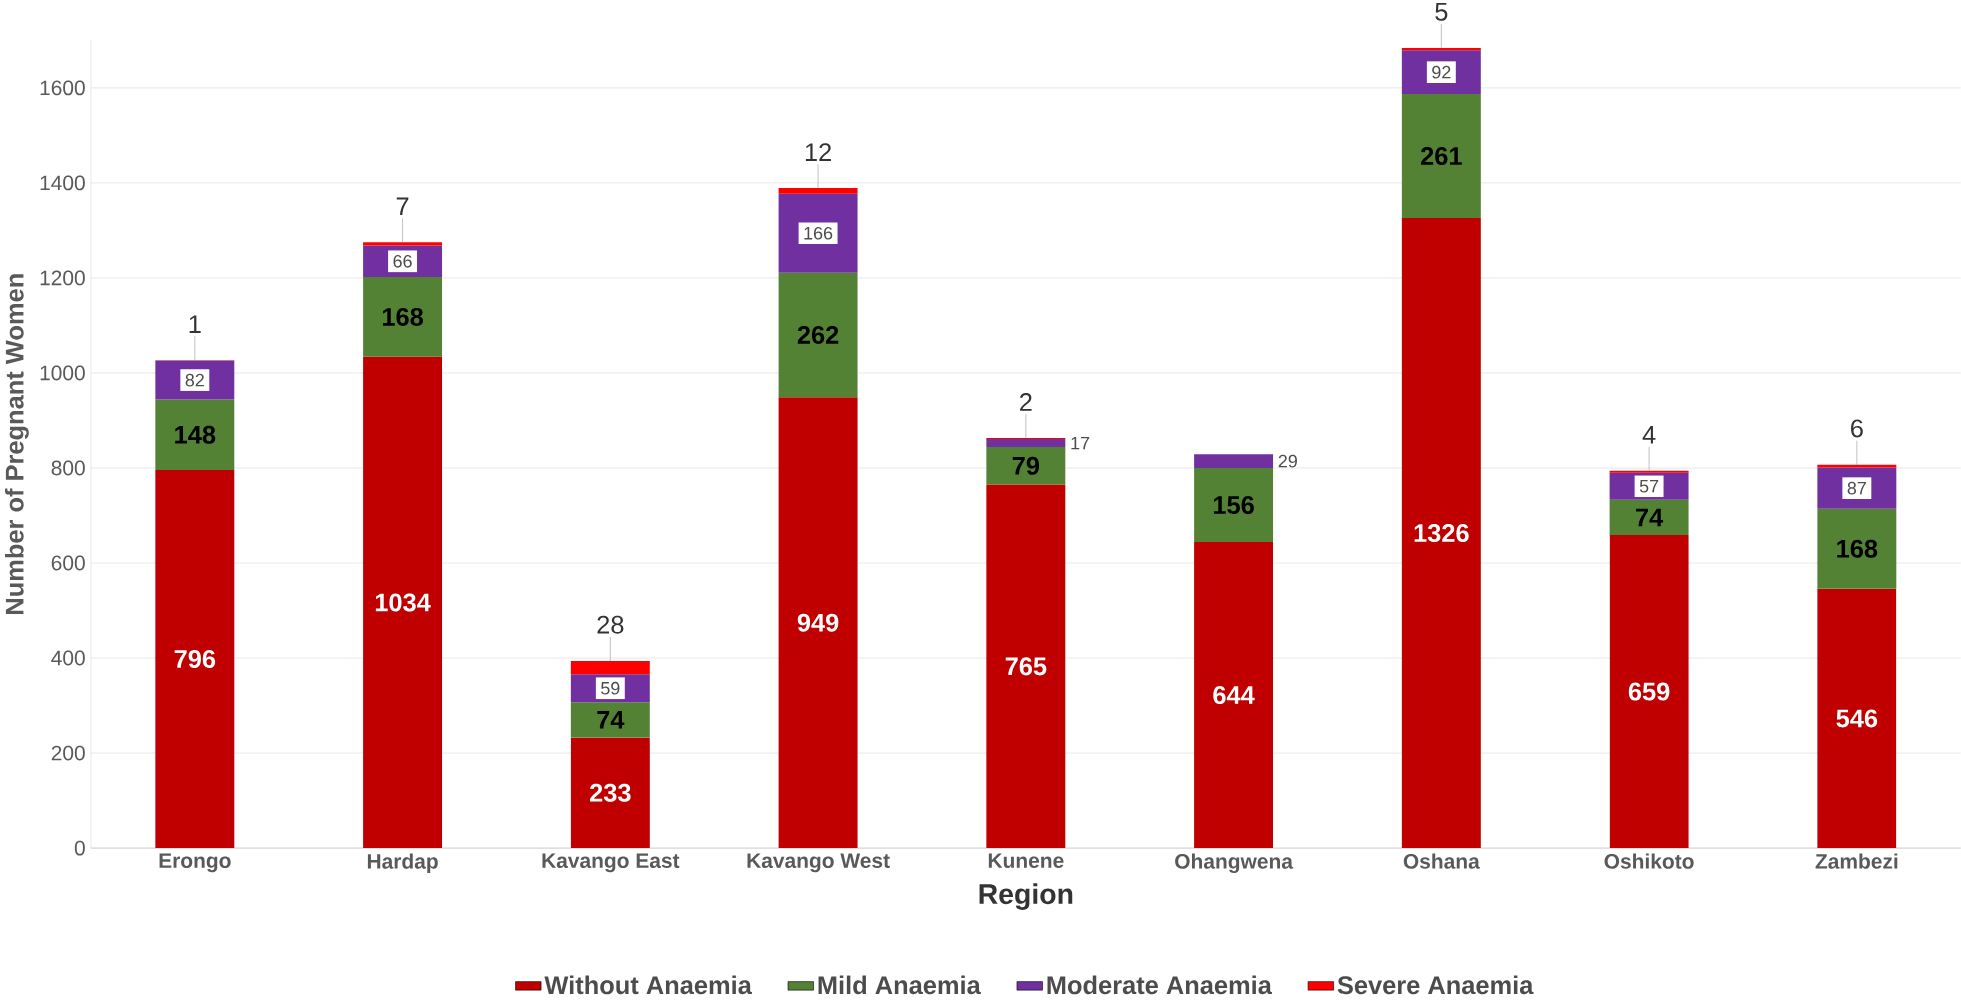 The height and width of the screenshot is (1002, 1961). I want to click on data-label: 261, so click(1441, 155).